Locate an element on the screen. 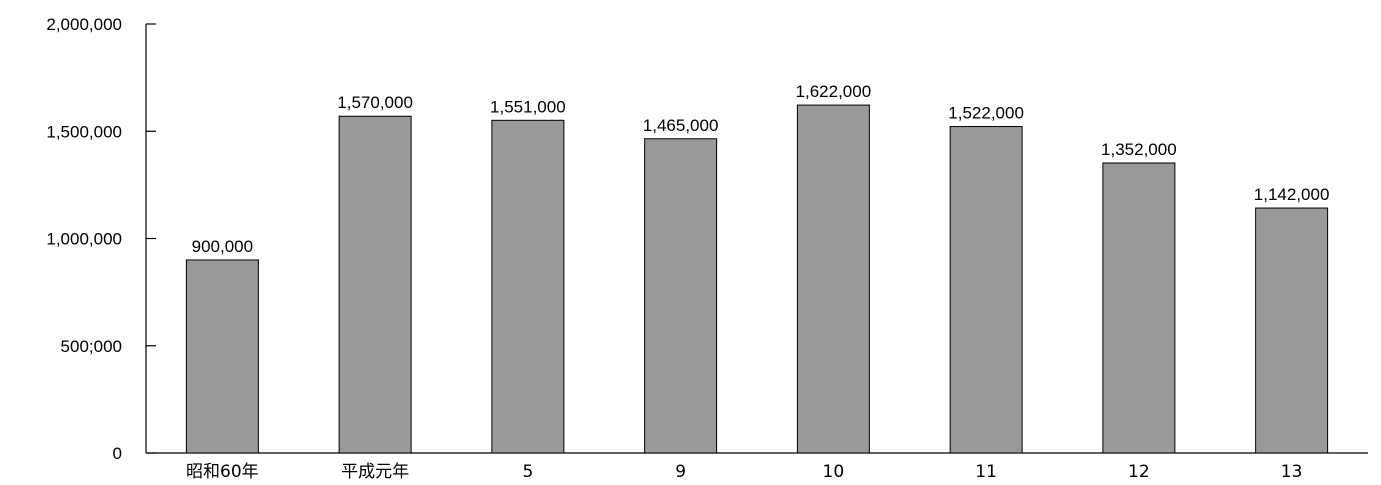 The image size is (1381, 485). bar-value-label: 1,551,000 is located at coordinates (528, 106).